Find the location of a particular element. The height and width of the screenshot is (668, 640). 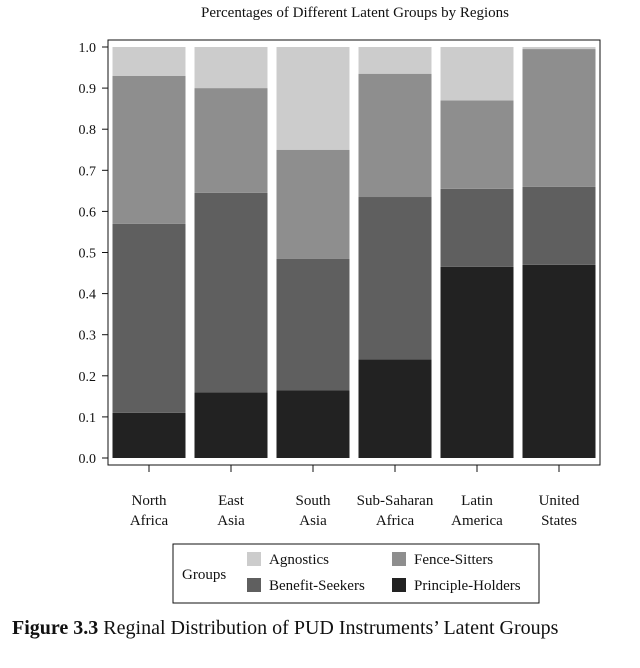

legend-label: Agnostics is located at coordinates (299, 560).